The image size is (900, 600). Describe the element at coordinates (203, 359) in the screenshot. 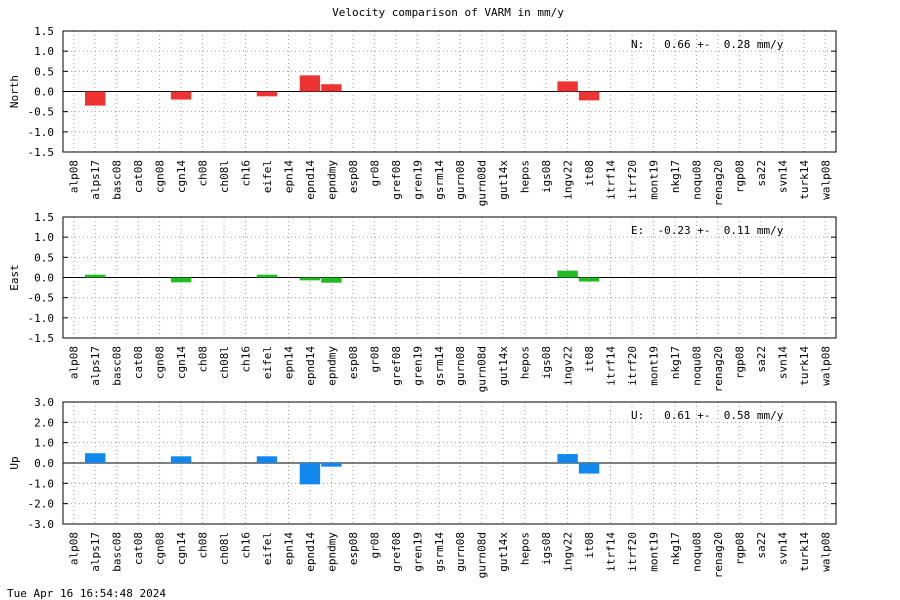

I see `x-tick-label: ch08` at that location.